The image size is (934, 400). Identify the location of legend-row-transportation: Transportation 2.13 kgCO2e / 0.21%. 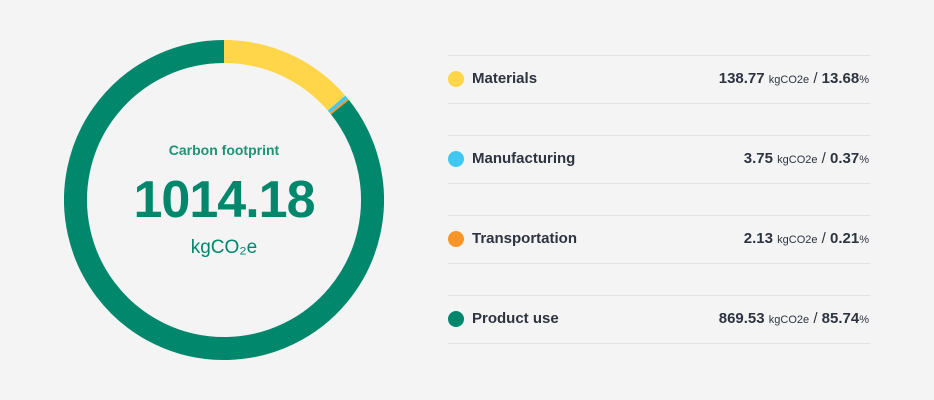
(659, 239).